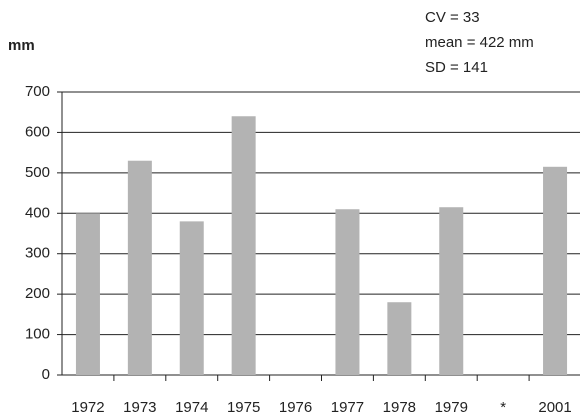 The image size is (580, 418). What do you see at coordinates (399, 407) in the screenshot?
I see `x-tick-label: 1978` at bounding box center [399, 407].